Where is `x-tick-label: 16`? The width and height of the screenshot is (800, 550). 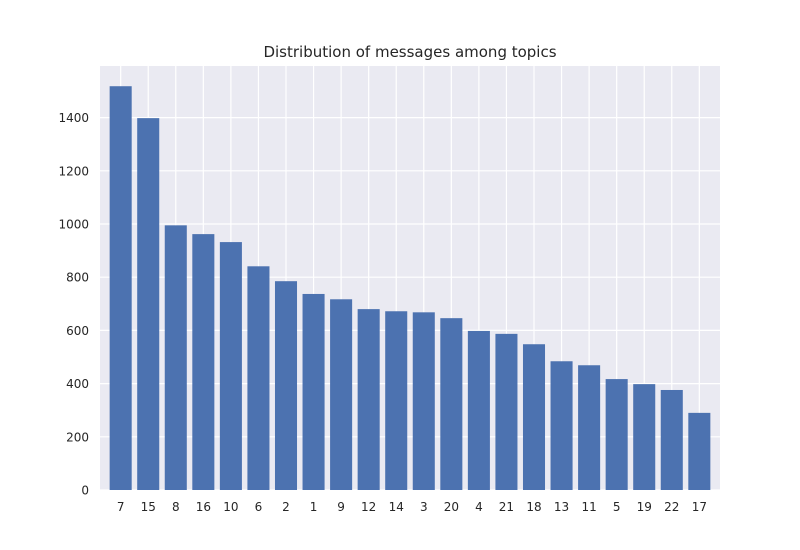 x-tick-label: 16 is located at coordinates (203, 507).